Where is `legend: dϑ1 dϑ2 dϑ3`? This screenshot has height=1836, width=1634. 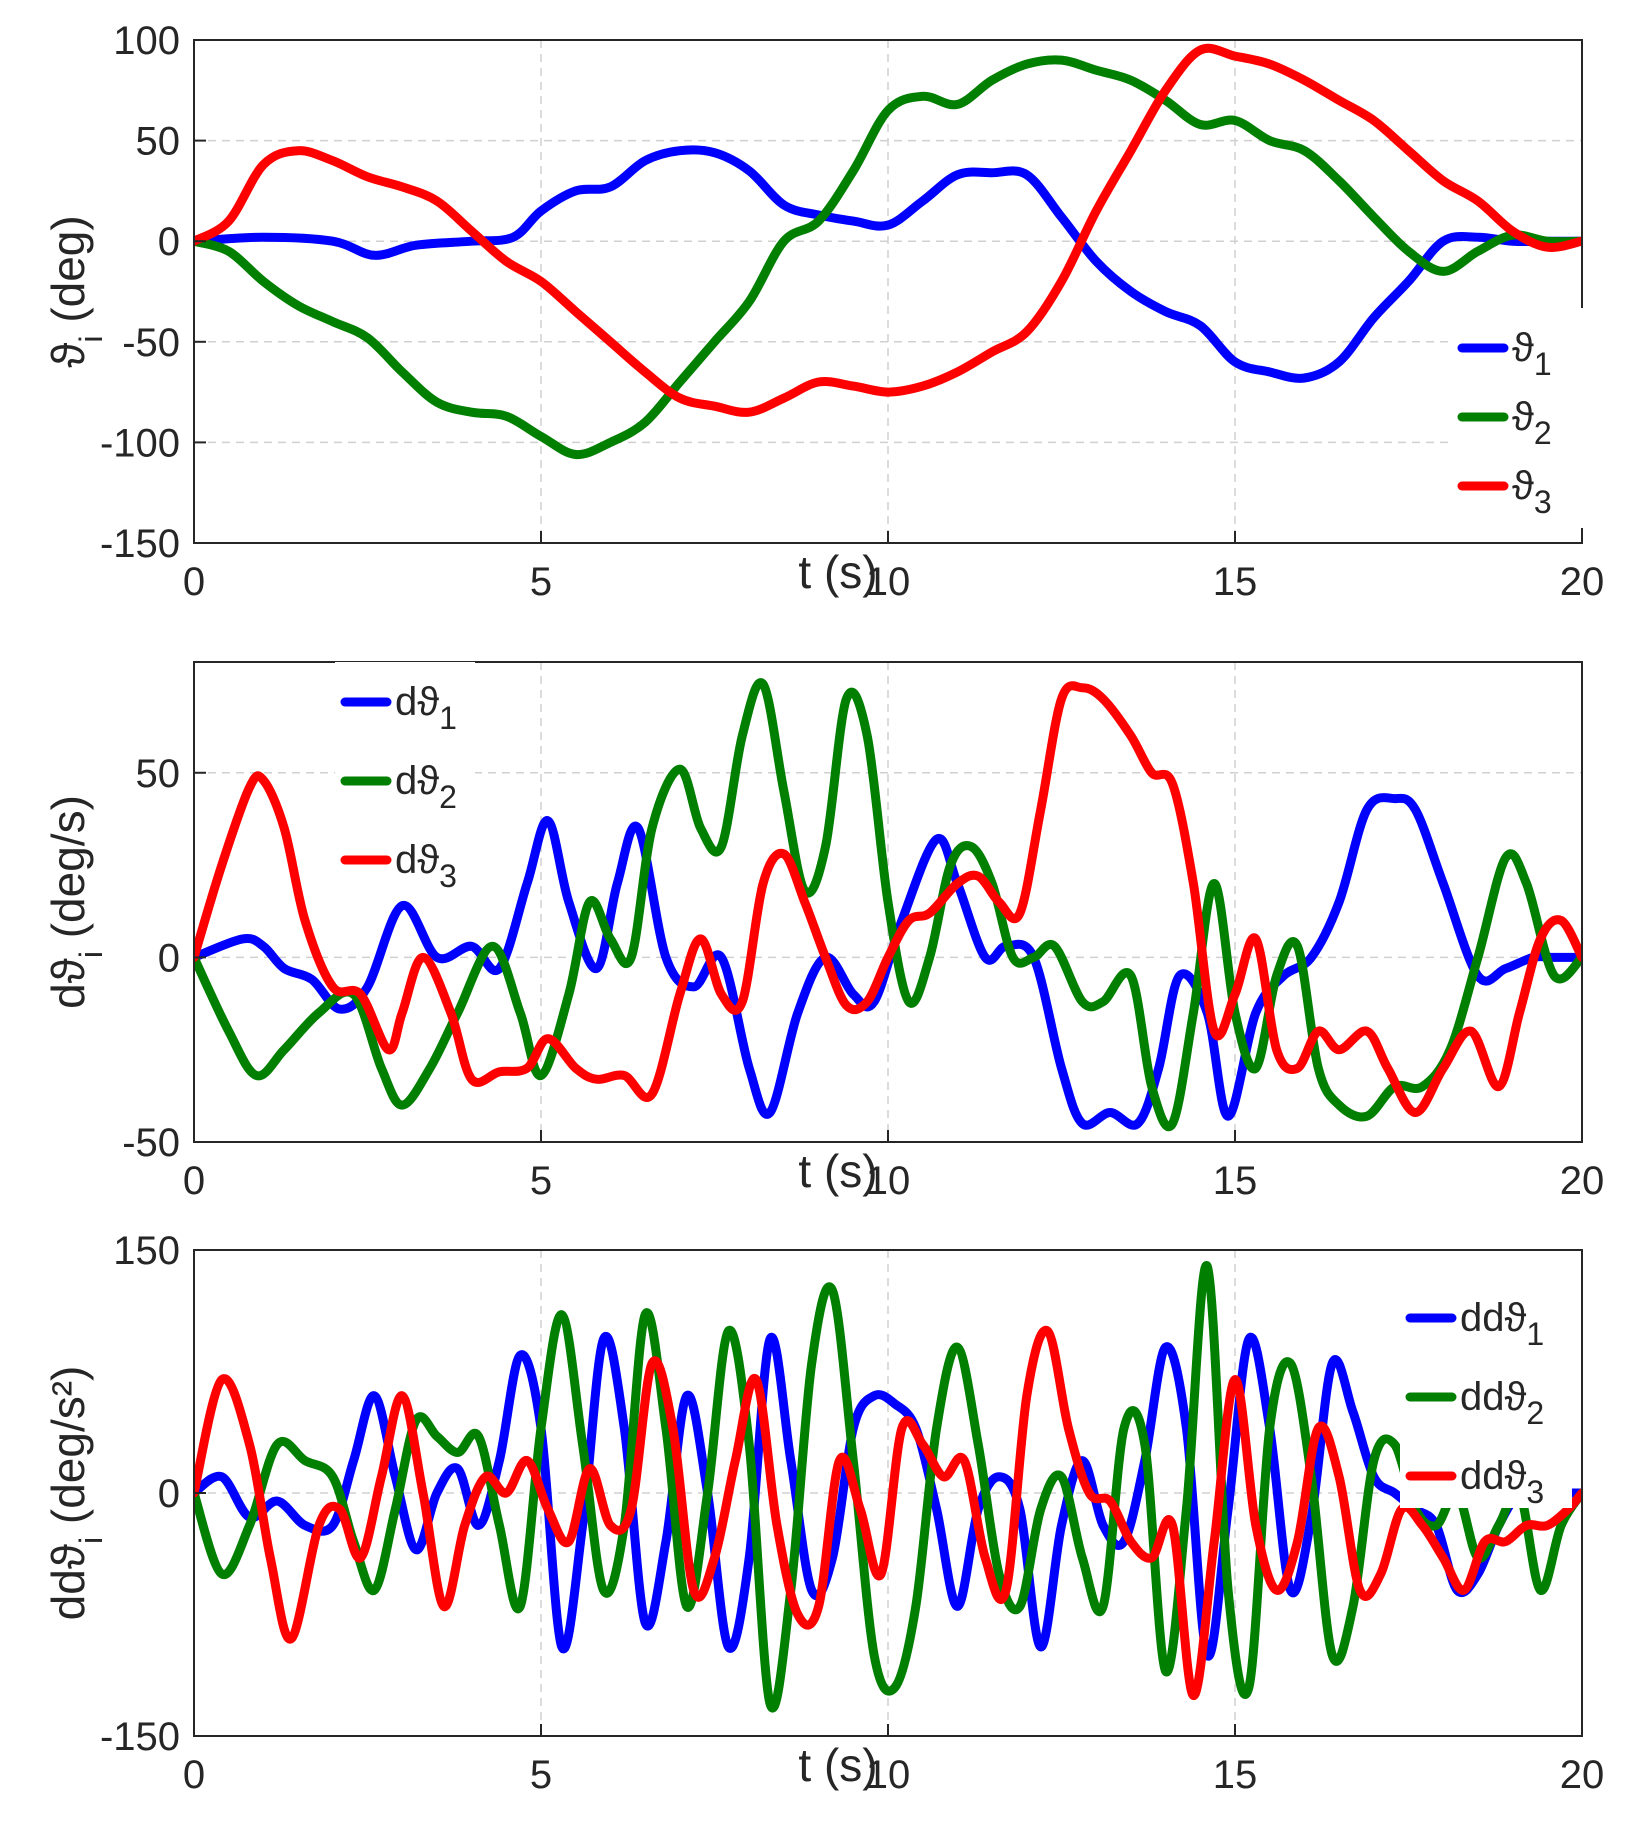
legend: dϑ1 dϑ2 dϑ3 is located at coordinates (405, 778).